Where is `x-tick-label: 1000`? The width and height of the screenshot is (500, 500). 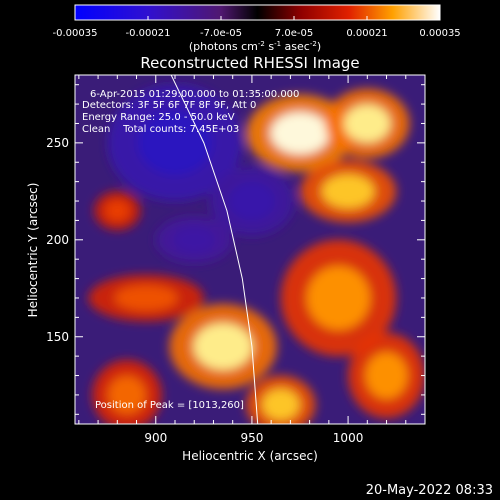 x-tick-label: 1000 is located at coordinates (348, 438).